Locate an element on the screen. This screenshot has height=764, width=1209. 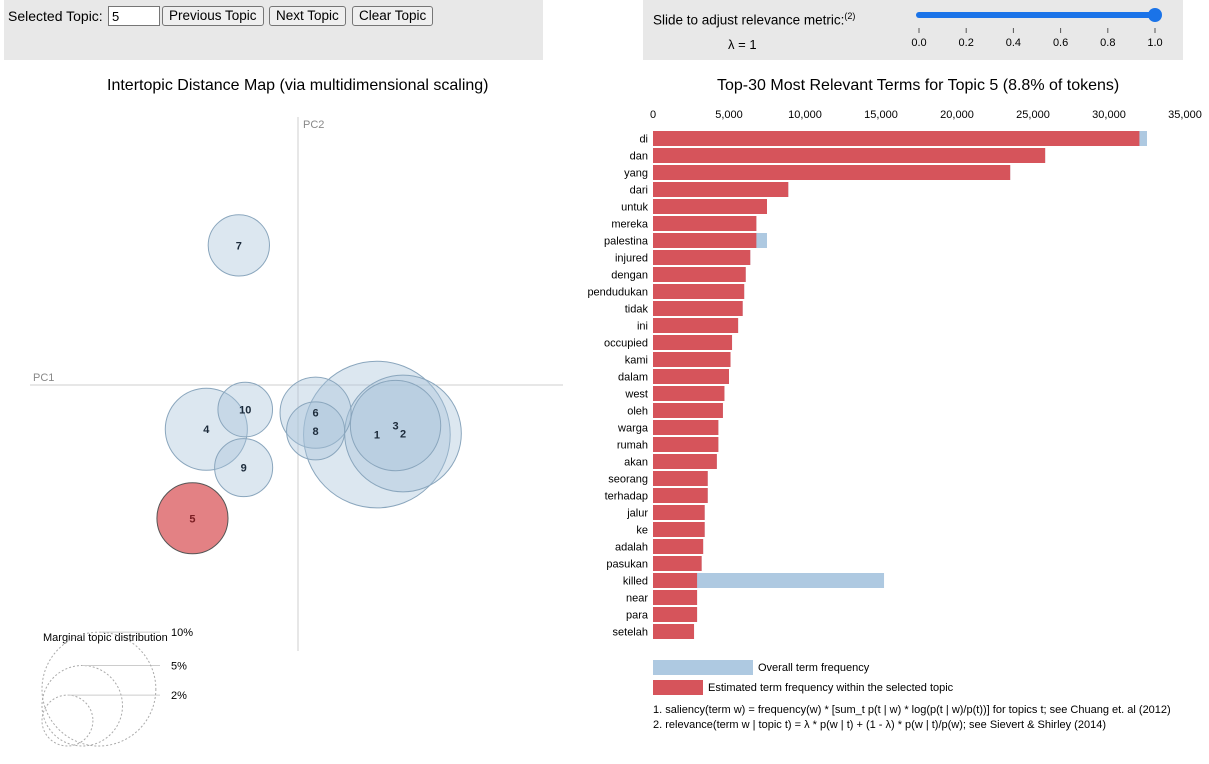
term-label: seorang is located at coordinates (628, 480).